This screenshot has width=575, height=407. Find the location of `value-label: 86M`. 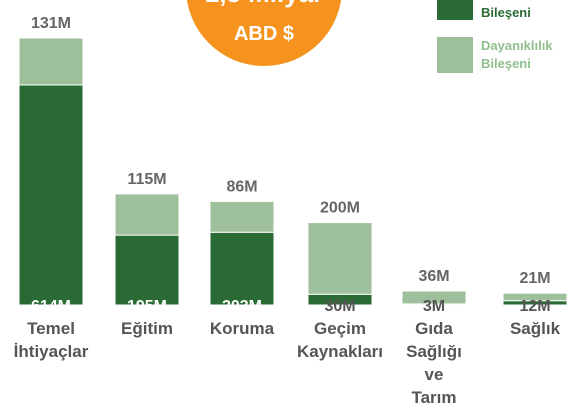

value-label: 86M is located at coordinates (241, 186).